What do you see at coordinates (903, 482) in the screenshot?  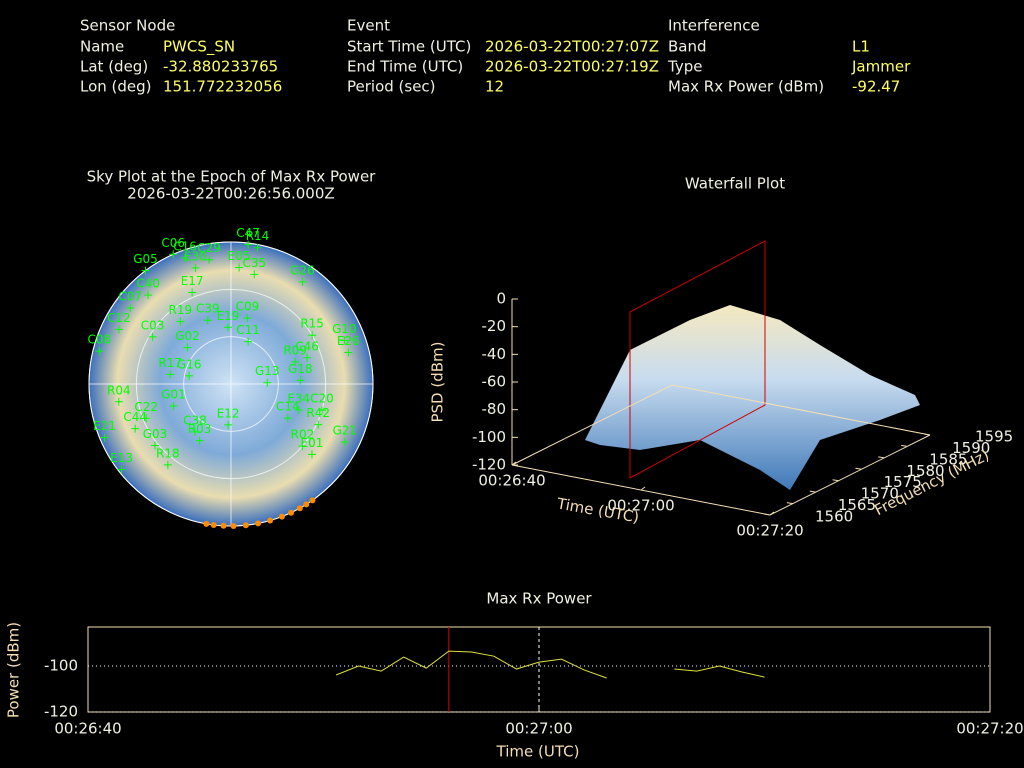 I see `y-tick-label: 1575` at bounding box center [903, 482].